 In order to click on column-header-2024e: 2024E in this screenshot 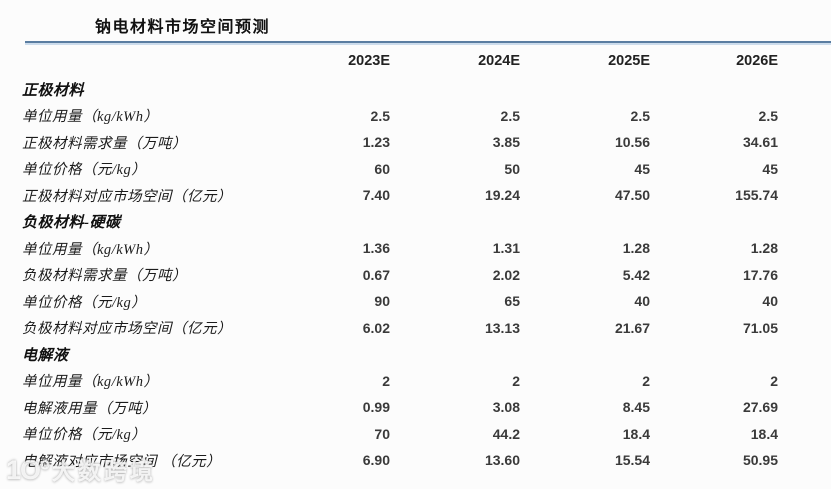, I will do `click(499, 60)`.